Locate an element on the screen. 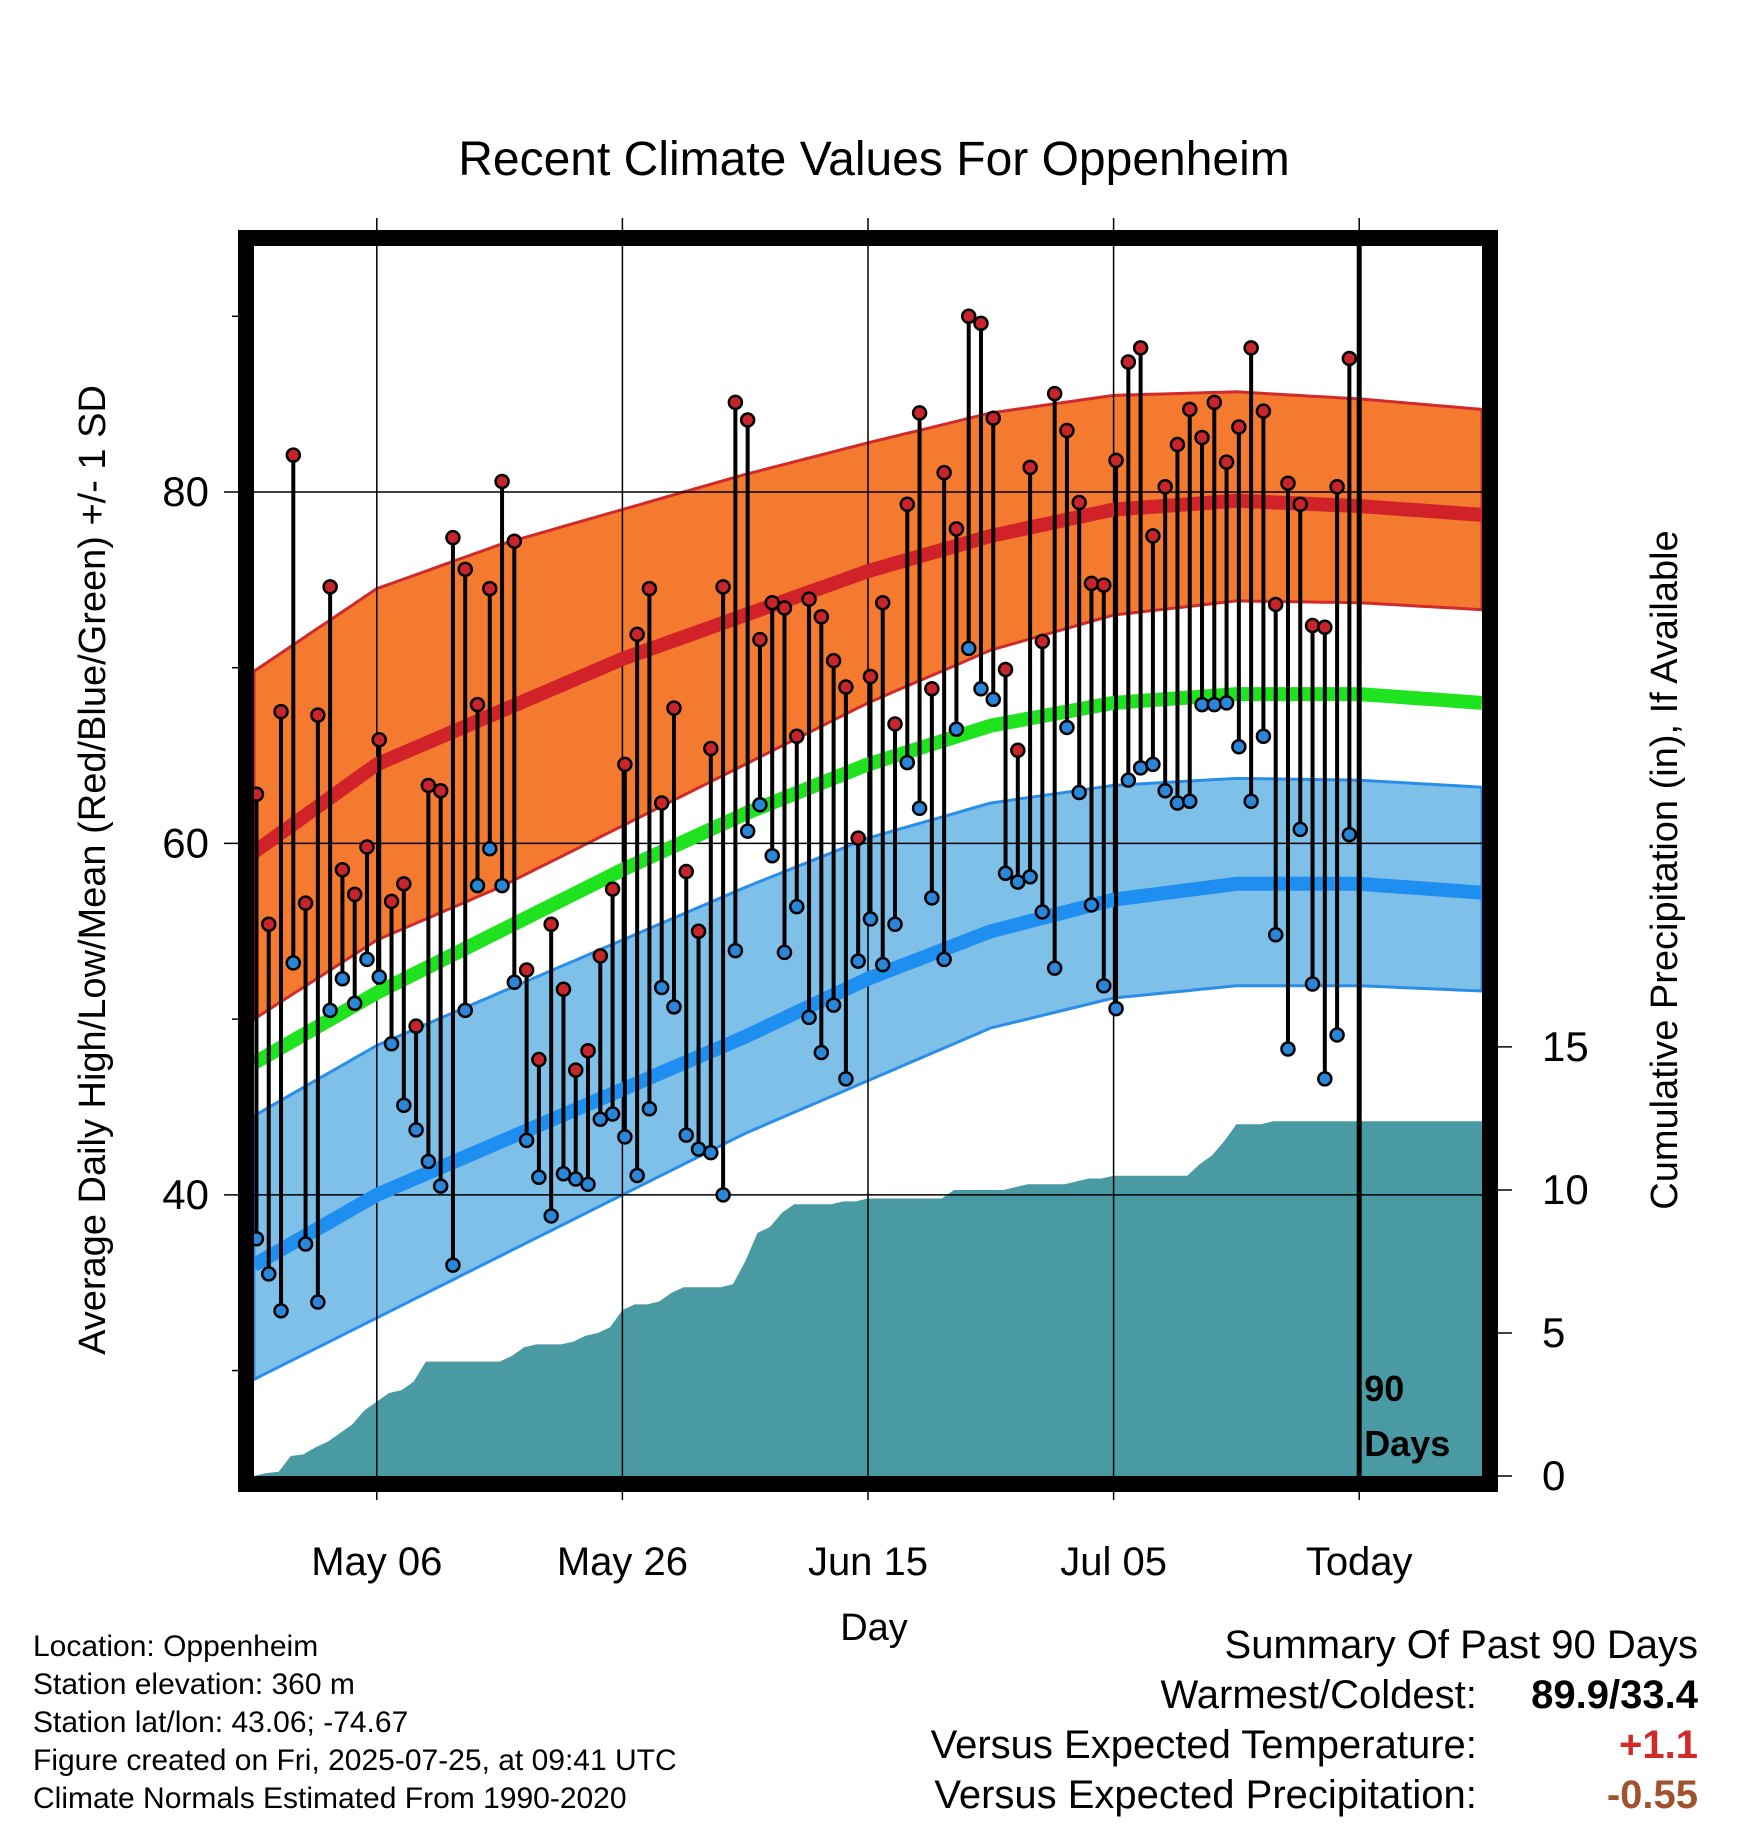  temp-label: Versus Expected Temperature: is located at coordinates (1203, 1745).